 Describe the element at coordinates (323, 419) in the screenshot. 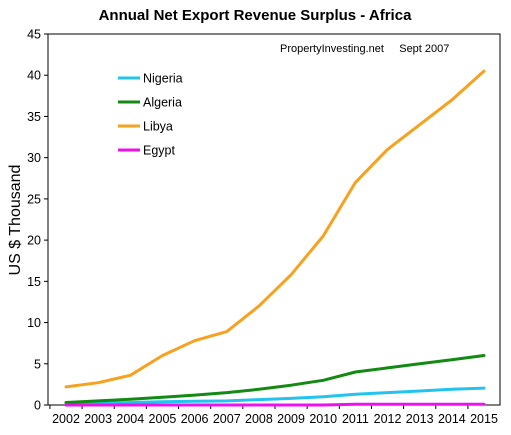

I see `x-tick-label: 2010` at that location.